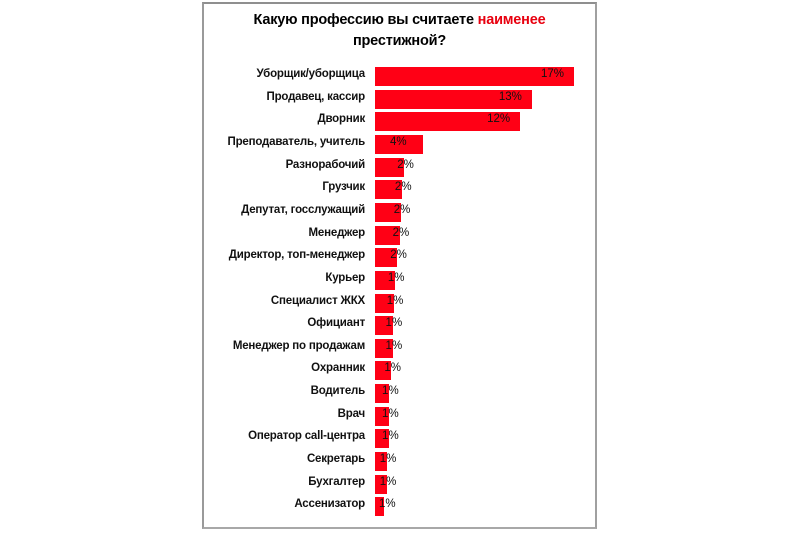 Image resolution: width=800 pixels, height=533 pixels. Describe the element at coordinates (399, 41) in the screenshot. I see `title-part2: престижной?` at that location.